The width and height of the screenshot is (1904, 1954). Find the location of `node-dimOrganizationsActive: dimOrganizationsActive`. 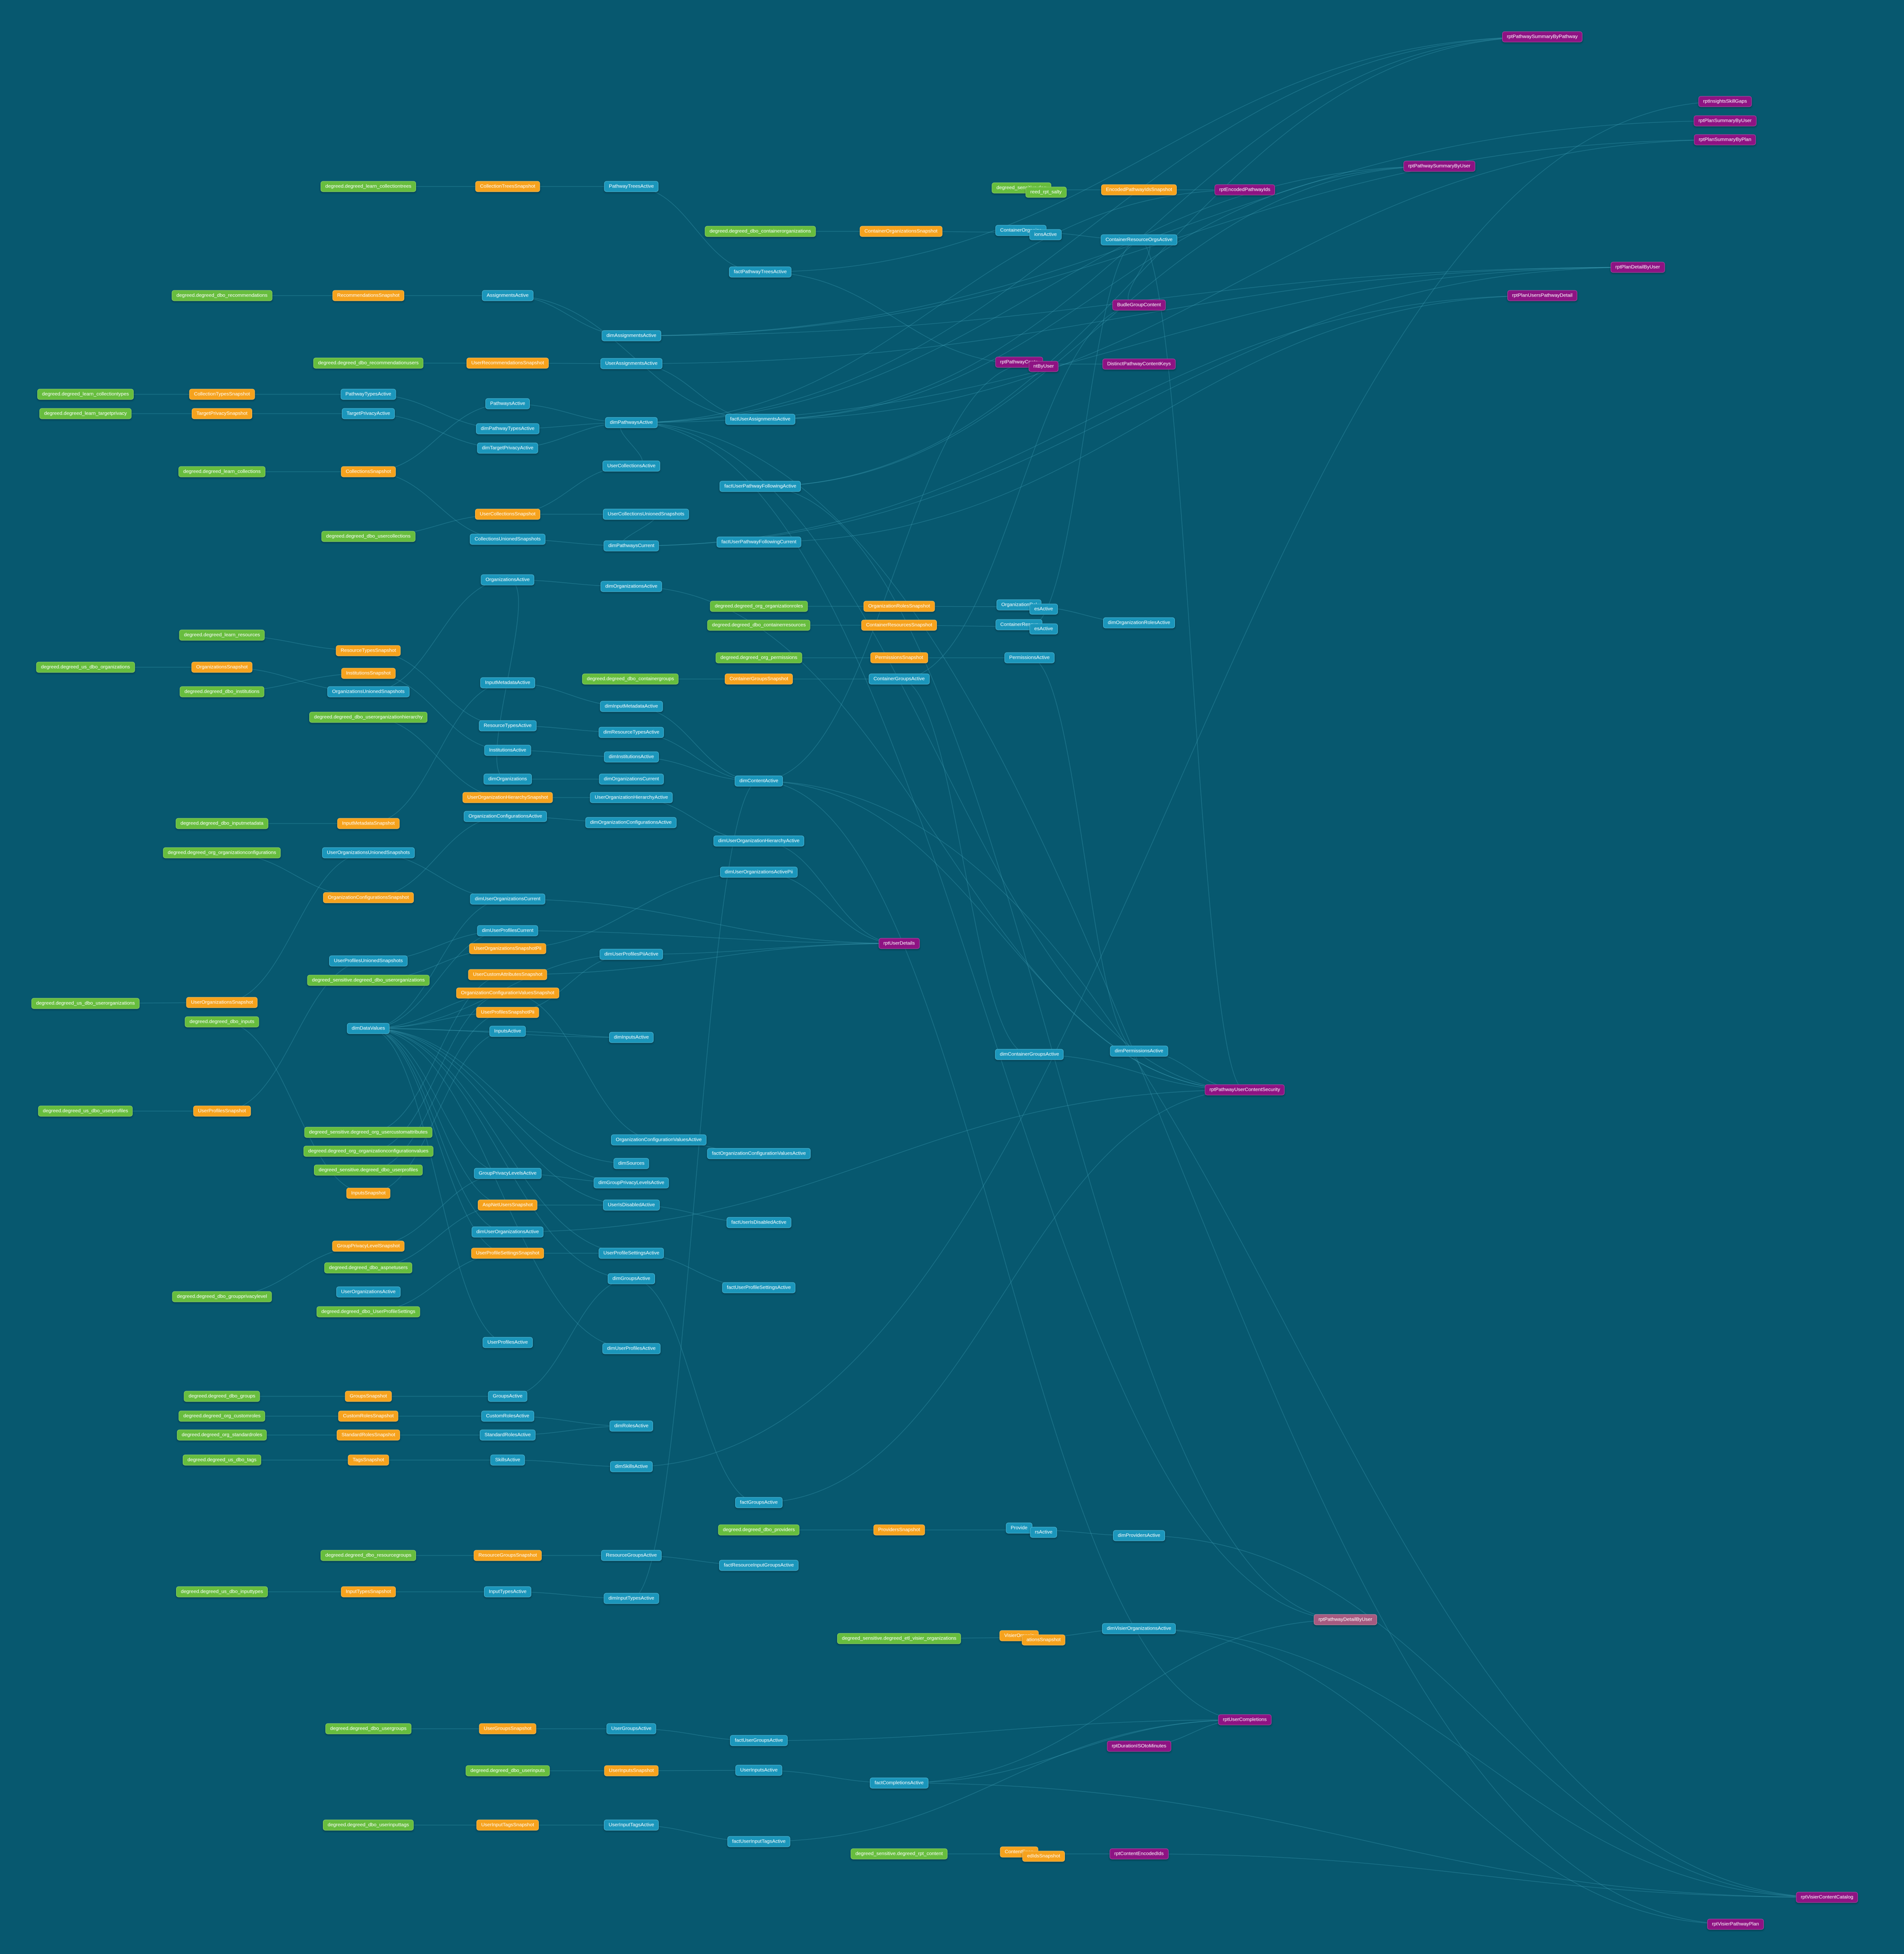

node-dimOrganizationsActive: dimOrganizationsActive is located at coordinates (631, 586).